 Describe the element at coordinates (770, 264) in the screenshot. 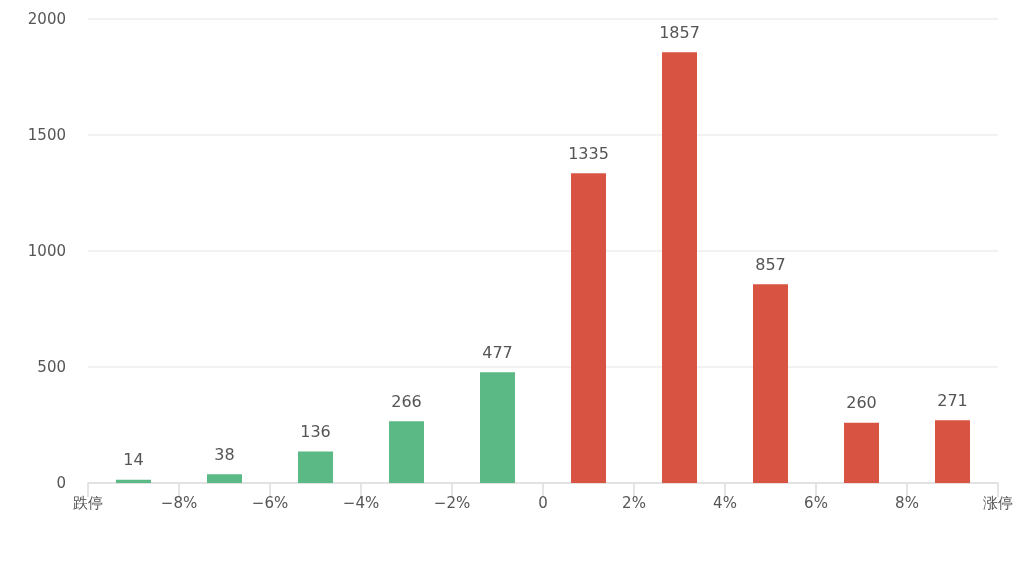

I see `data-label: 857` at that location.